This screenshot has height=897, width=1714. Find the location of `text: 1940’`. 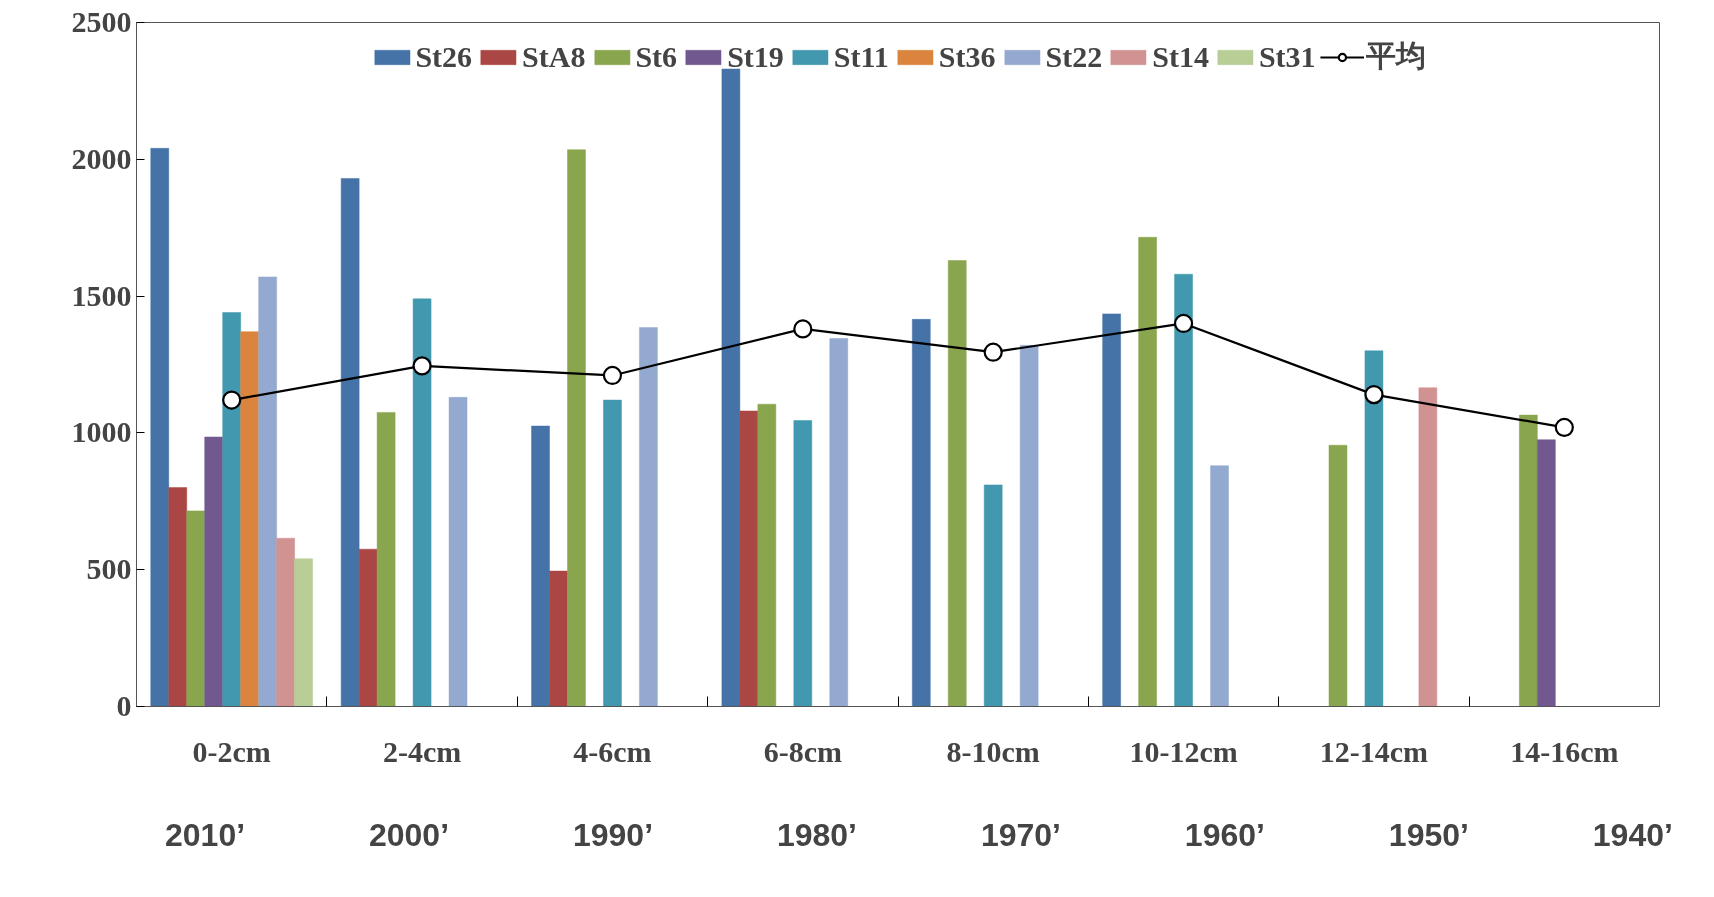

text: 1940’ is located at coordinates (1632, 834).